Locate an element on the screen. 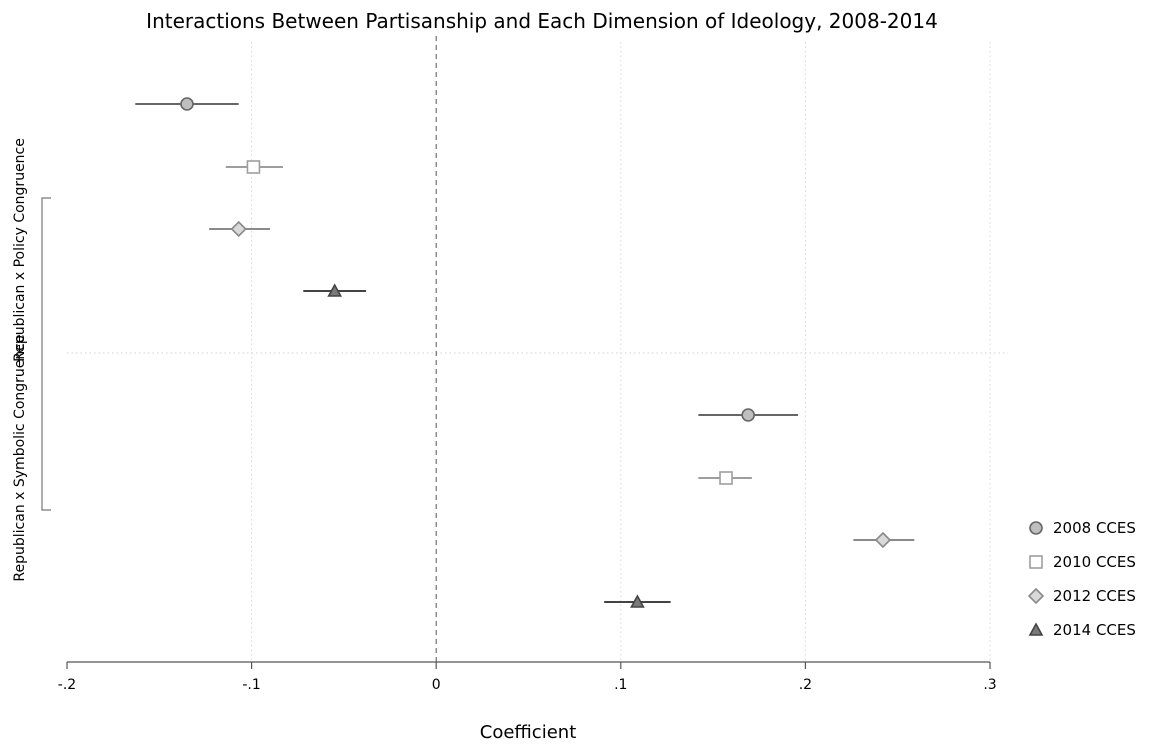 Image resolution: width=1167 pixels, height=746 pixels. legend: 2008 CCES 2010 CCES 2012 CCES 2014 CCES is located at coordinates (1081, 579).